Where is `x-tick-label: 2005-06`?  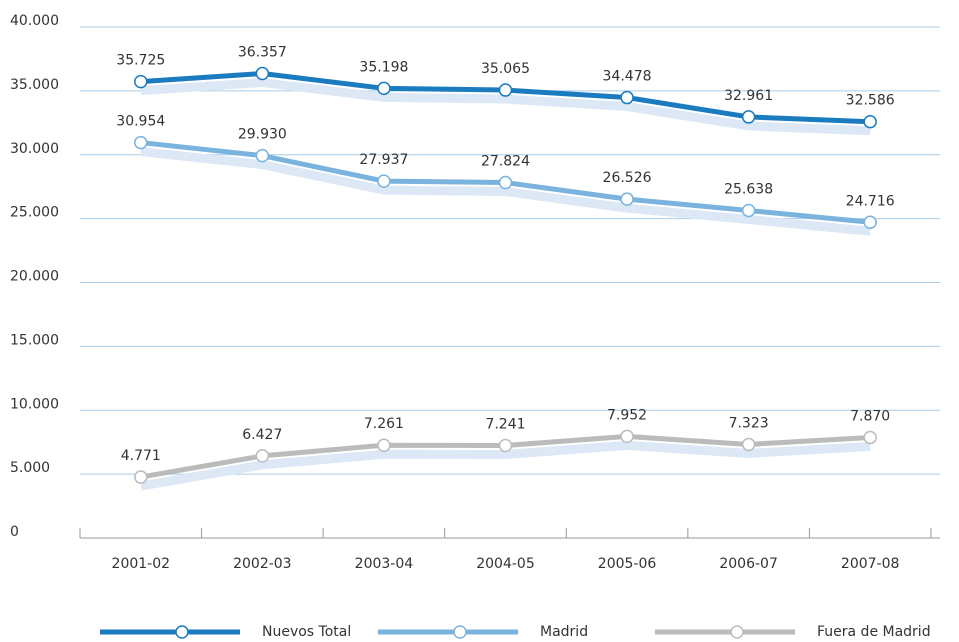 x-tick-label: 2005-06 is located at coordinates (627, 564).